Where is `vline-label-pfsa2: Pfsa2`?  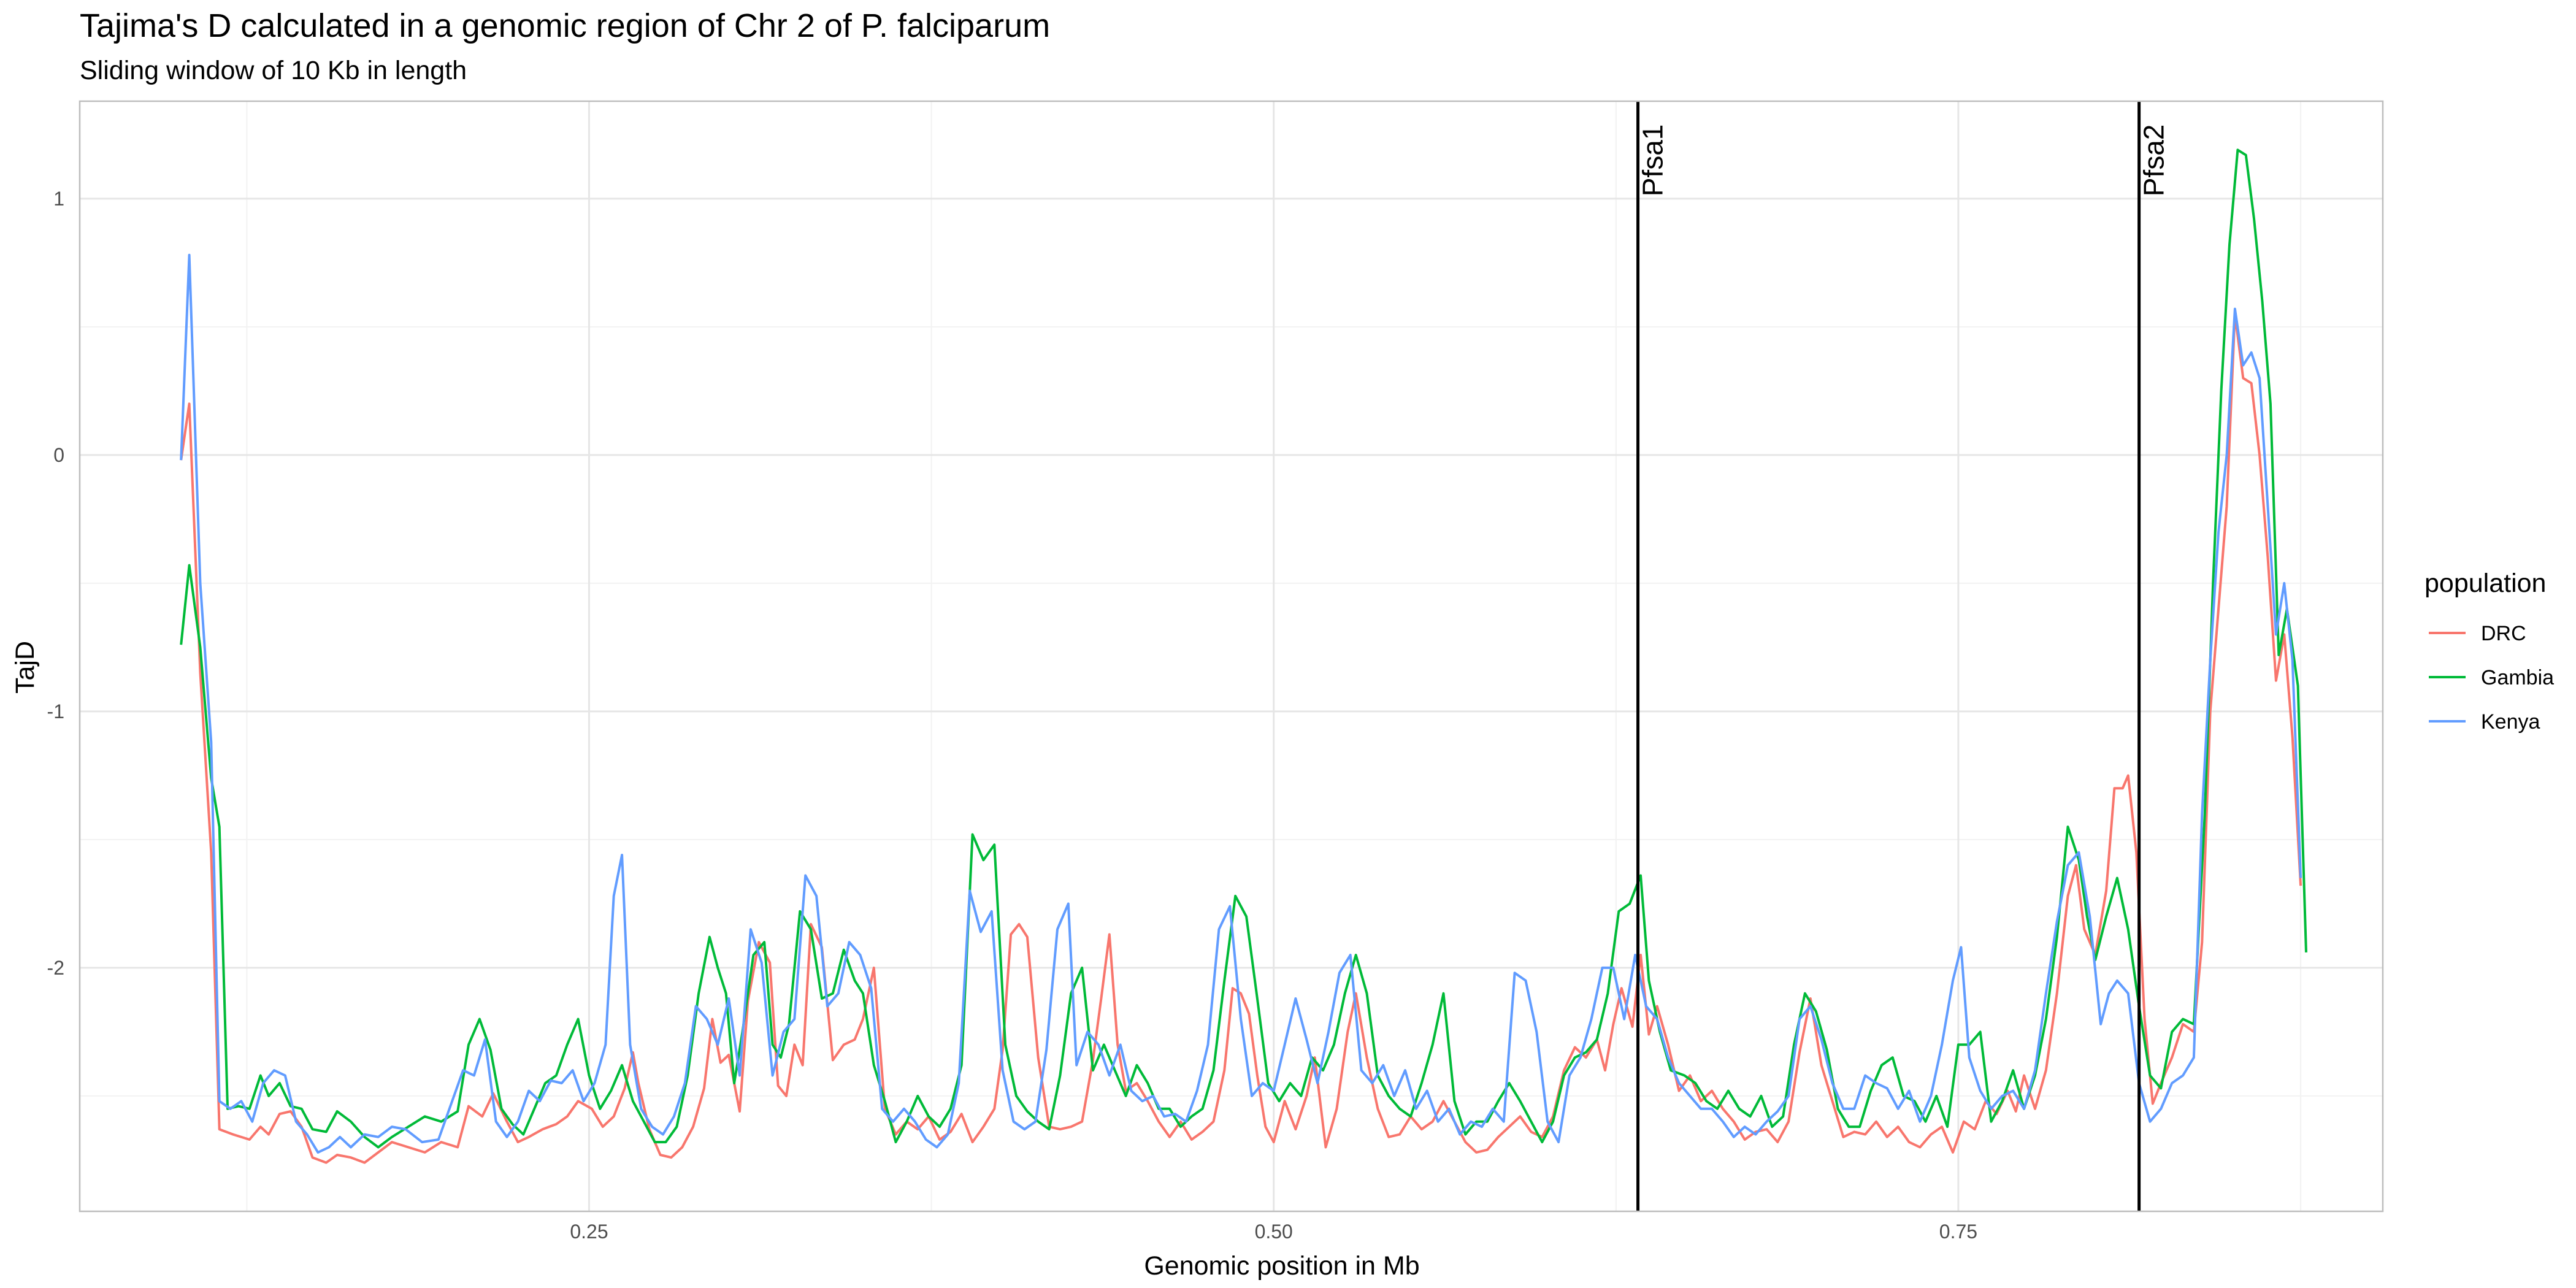
vline-label-pfsa2: Pfsa2 is located at coordinates (2154, 161).